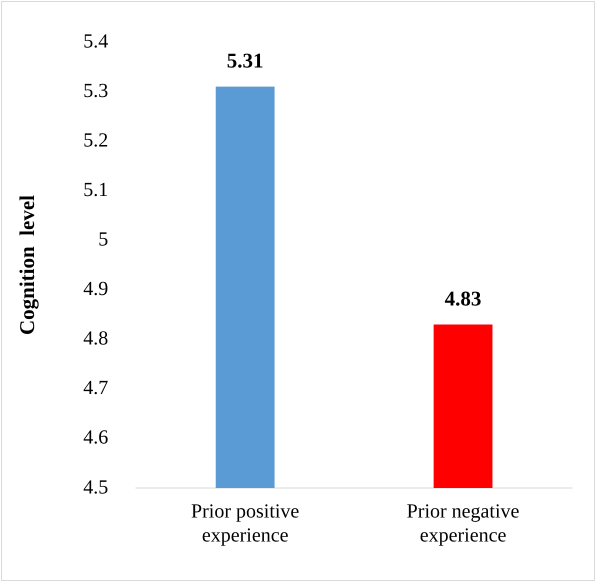 This screenshot has height=582, width=596. I want to click on data-label: 5.31, so click(245, 60).